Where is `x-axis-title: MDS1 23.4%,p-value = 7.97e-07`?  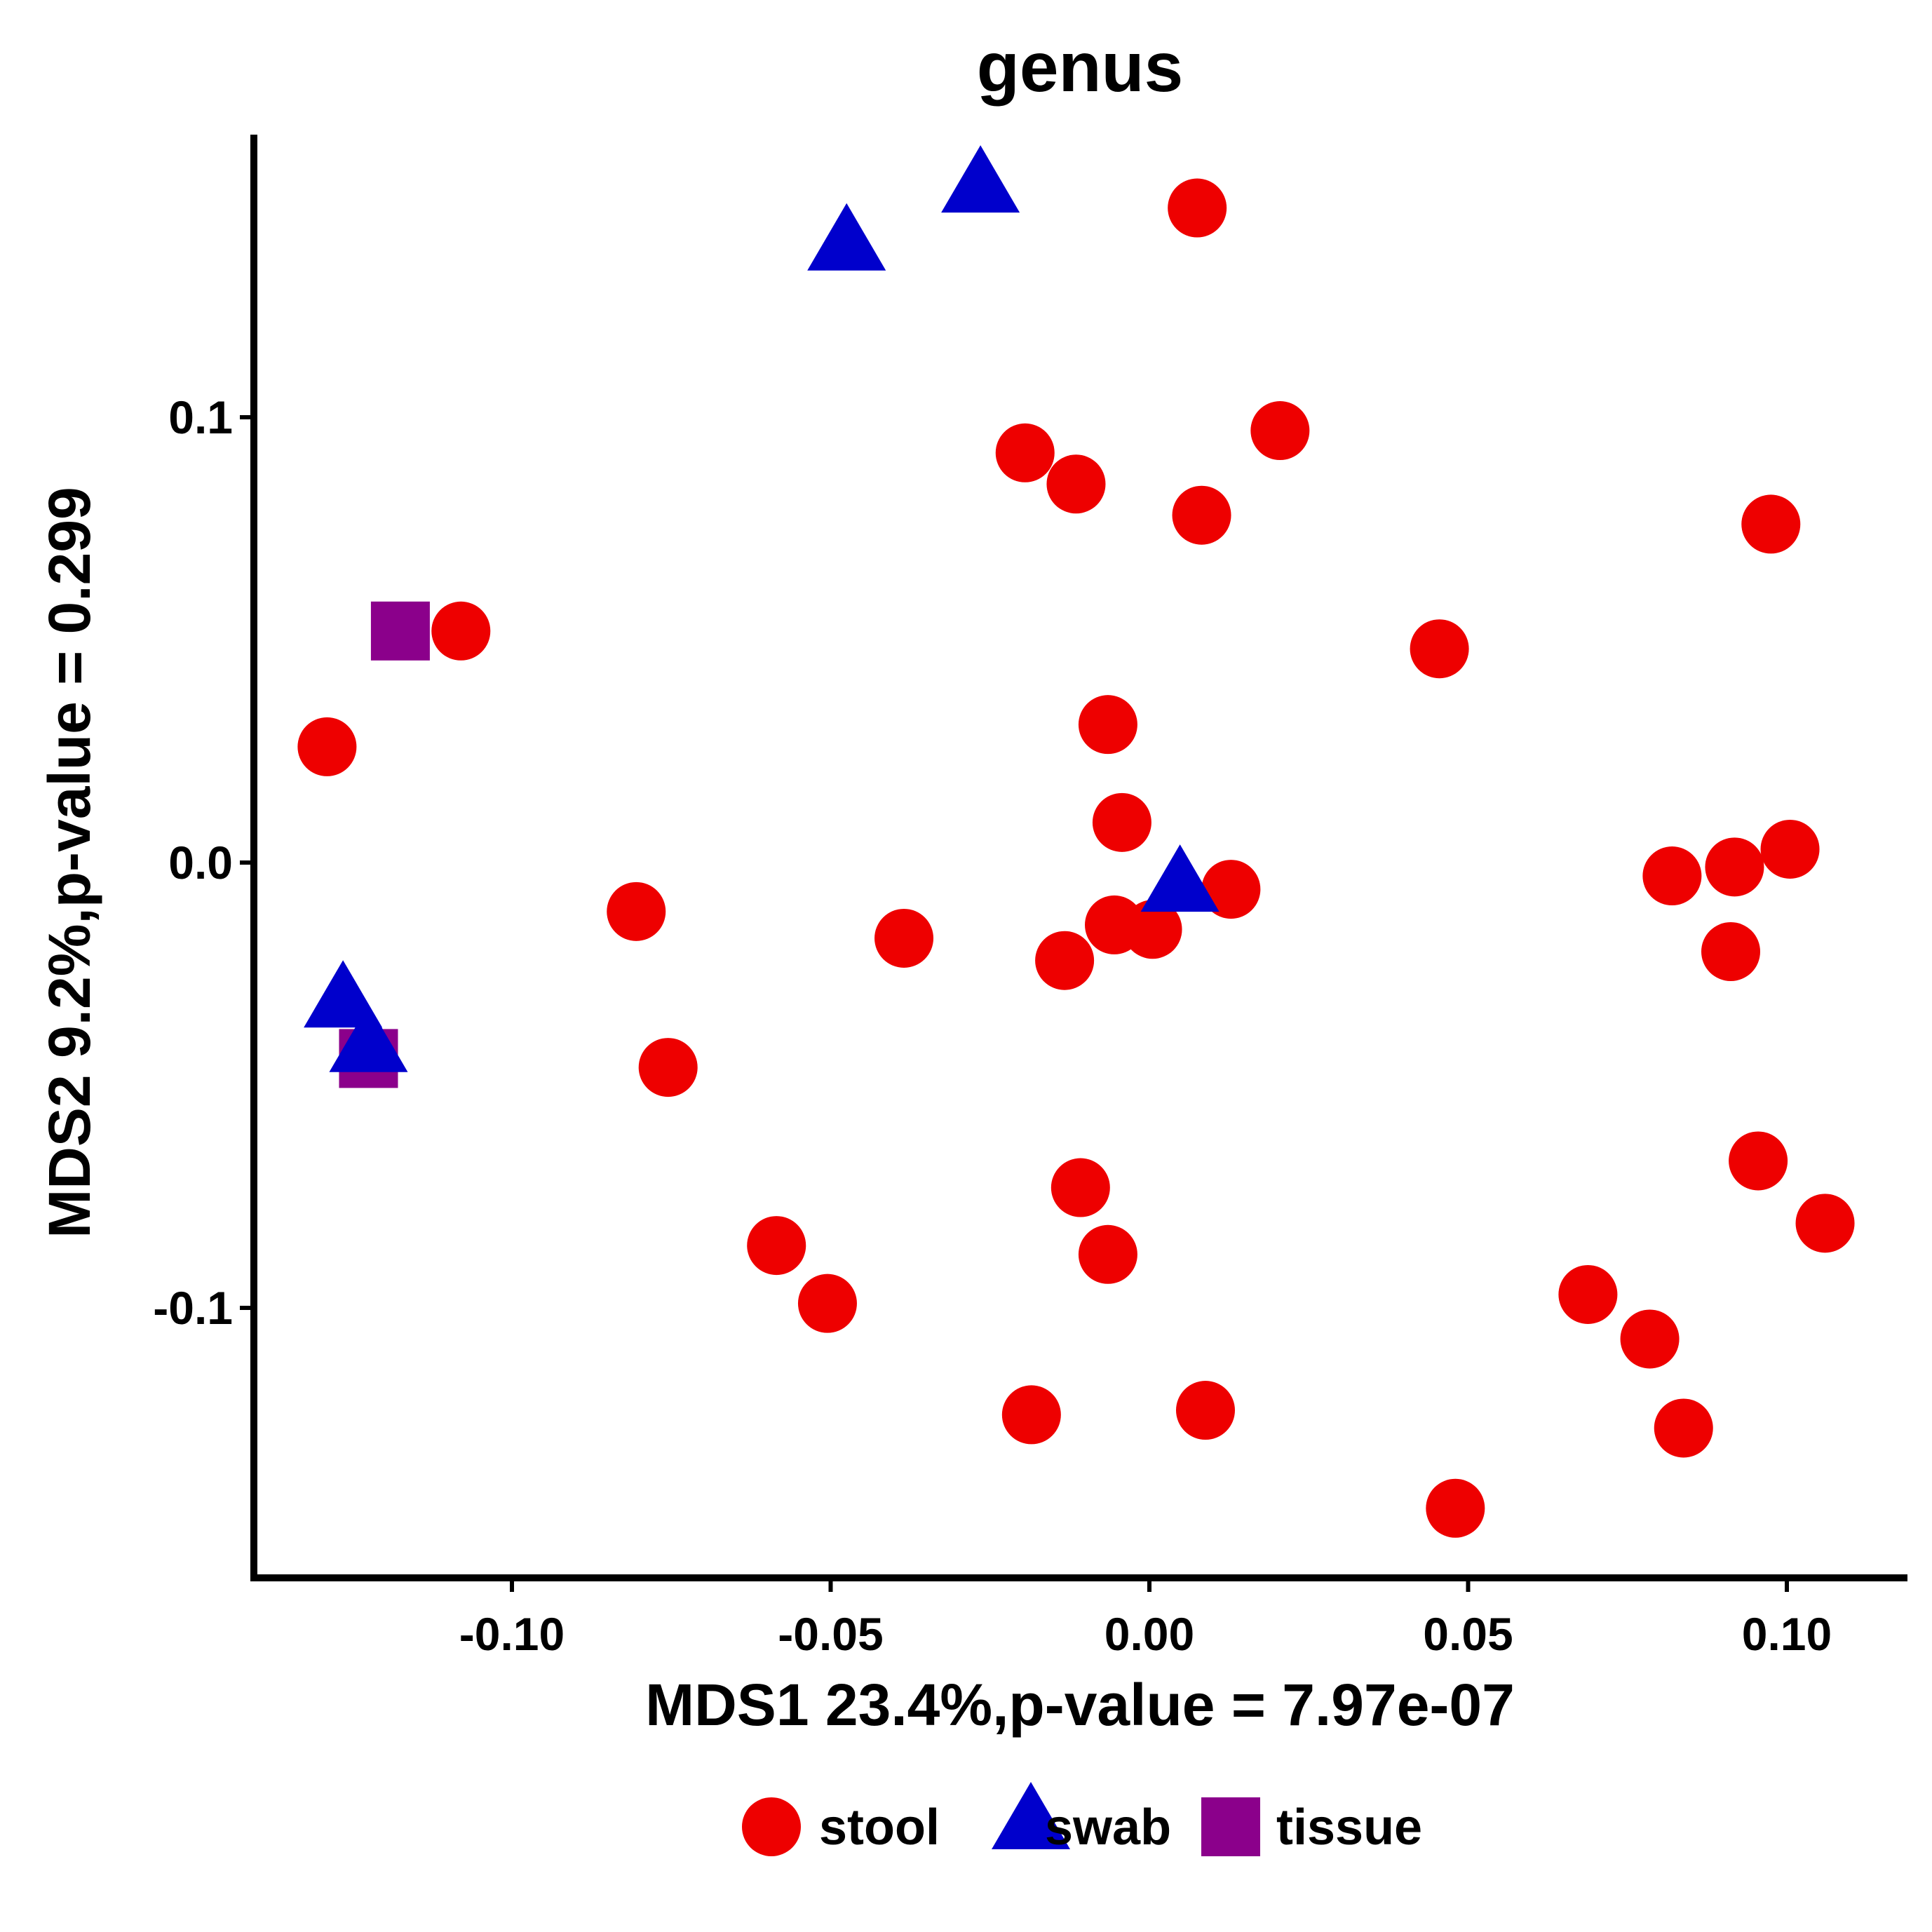
x-axis-title: MDS1 23.4%,p-value = 7.97e-07 is located at coordinates (1080, 1705).